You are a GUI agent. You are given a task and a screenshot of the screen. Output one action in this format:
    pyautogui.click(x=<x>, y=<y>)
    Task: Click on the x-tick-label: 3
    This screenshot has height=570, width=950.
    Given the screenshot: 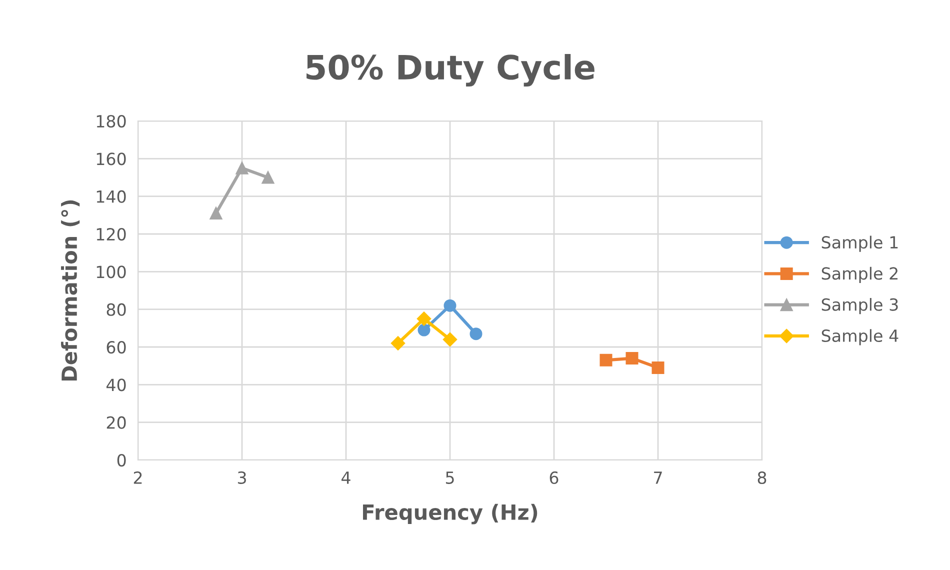 What is the action you would take?
    pyautogui.click(x=242, y=477)
    